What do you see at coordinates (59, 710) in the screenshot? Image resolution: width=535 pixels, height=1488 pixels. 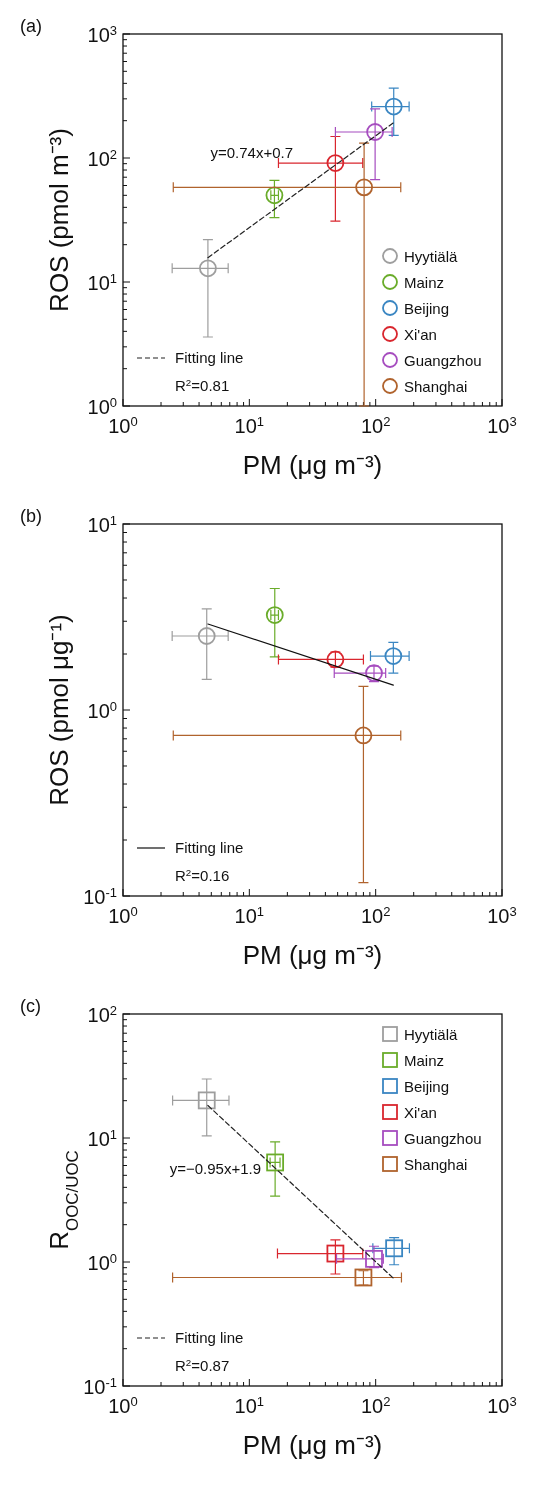 I see `y-axis-title: ROS (pmol μg⁻¹)` at bounding box center [59, 710].